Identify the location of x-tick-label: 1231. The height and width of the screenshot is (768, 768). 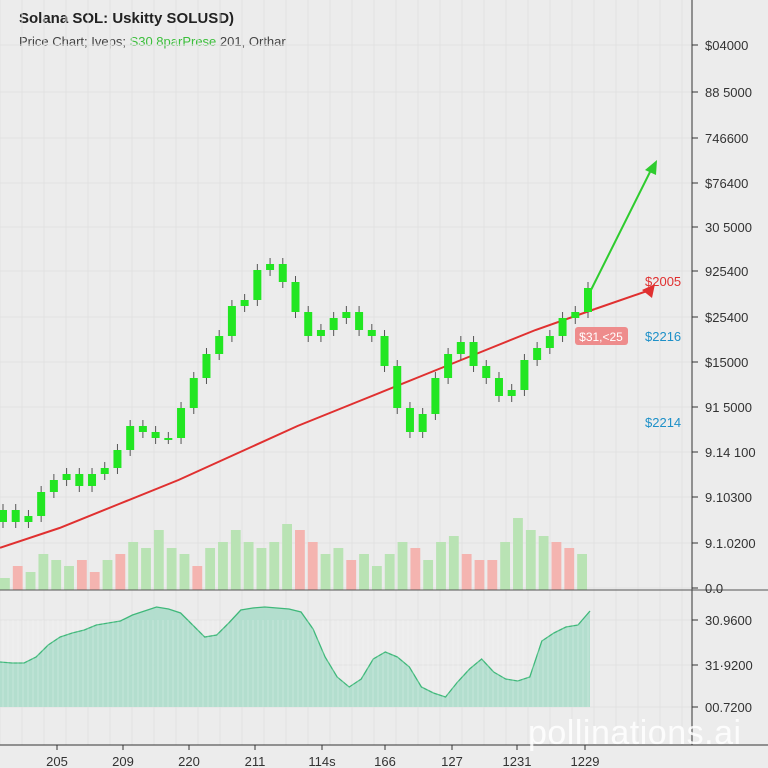
(517, 761).